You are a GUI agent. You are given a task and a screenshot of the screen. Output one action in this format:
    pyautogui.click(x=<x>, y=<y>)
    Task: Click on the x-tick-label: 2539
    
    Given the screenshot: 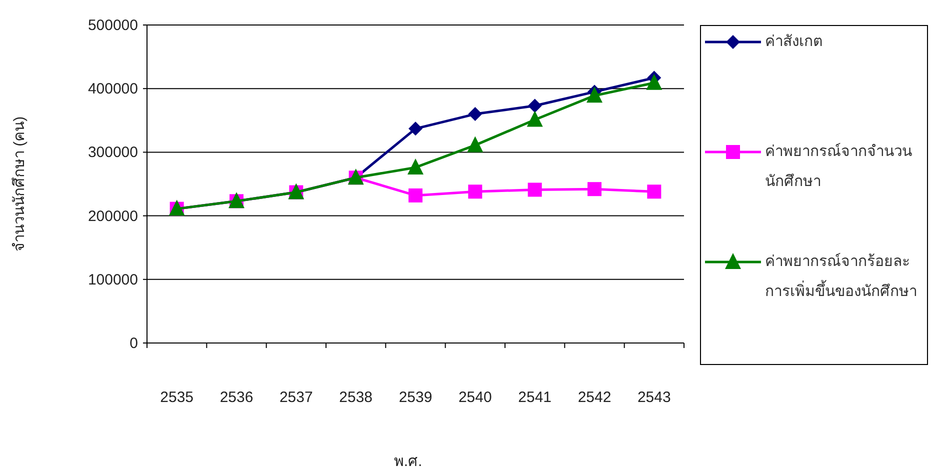 What is the action you would take?
    pyautogui.click(x=415, y=397)
    